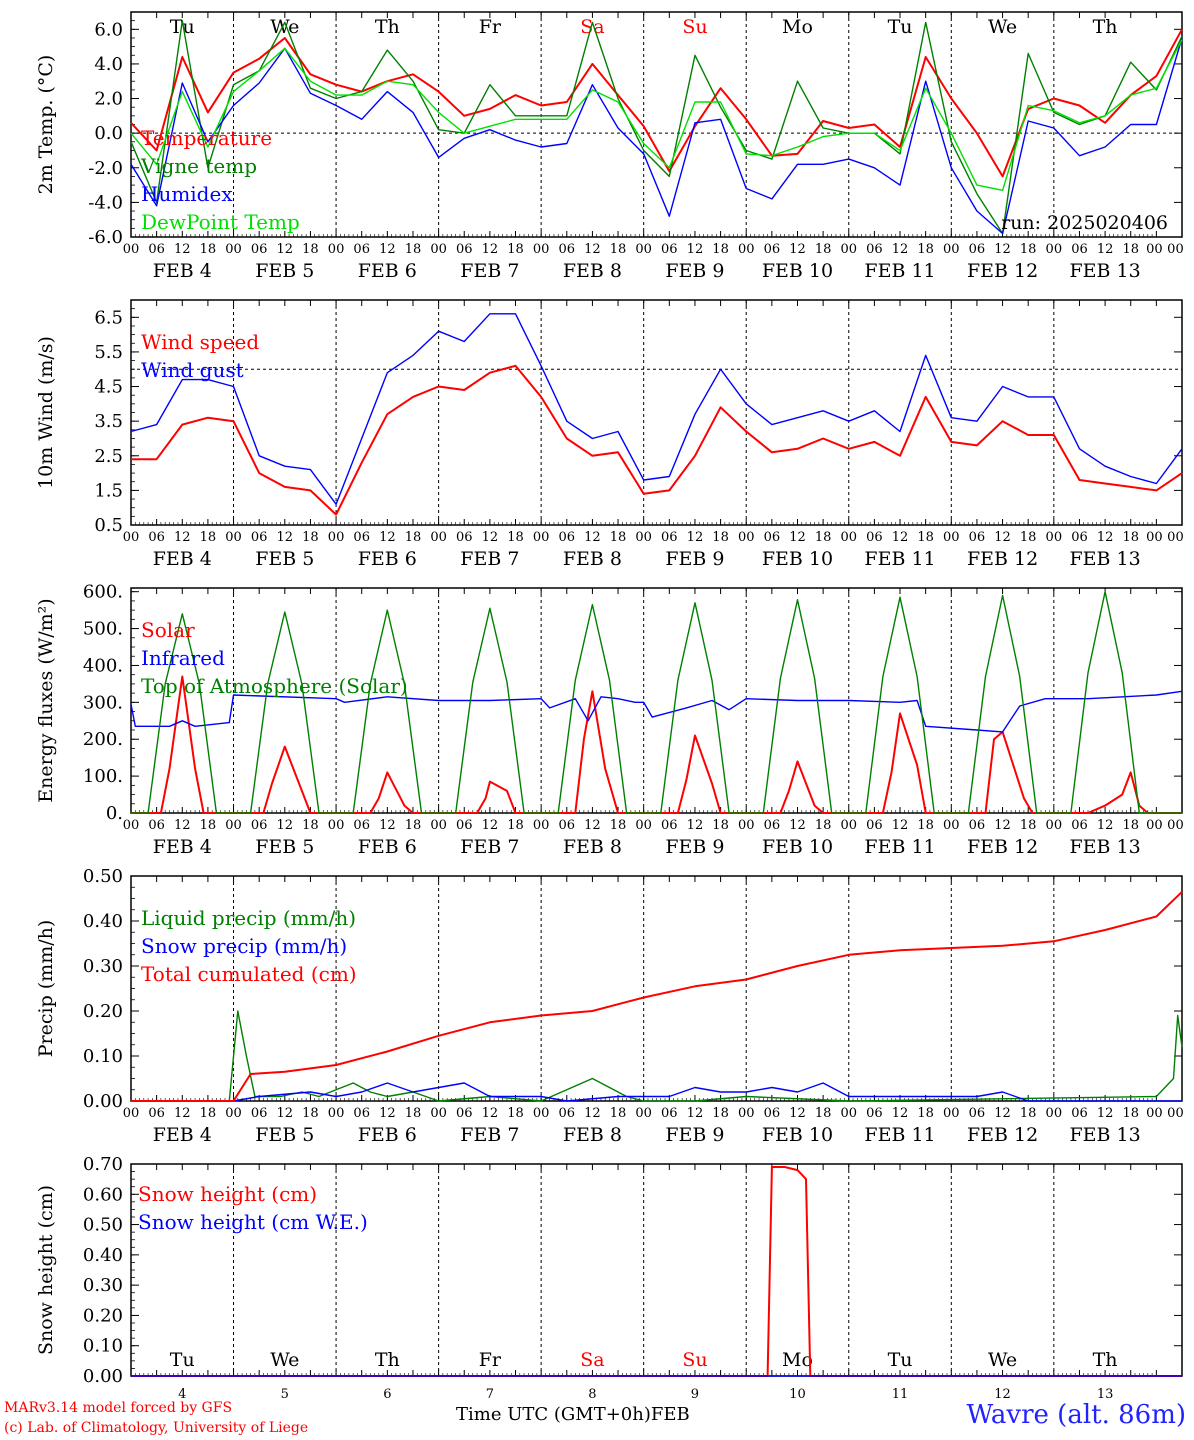 The image size is (1194, 1440). I want to click on legend-entry: Temperature, so click(206, 138).